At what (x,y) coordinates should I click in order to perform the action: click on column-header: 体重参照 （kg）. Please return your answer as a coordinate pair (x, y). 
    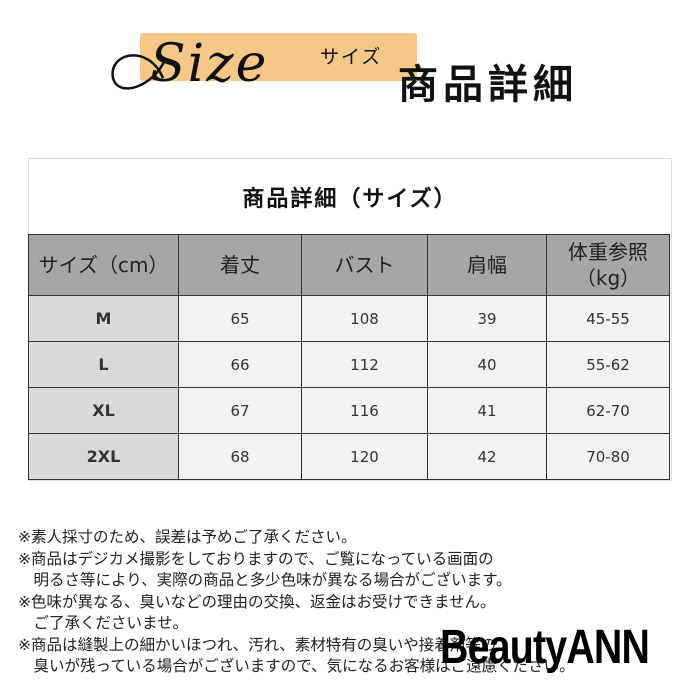
    Looking at the image, I should click on (608, 265).